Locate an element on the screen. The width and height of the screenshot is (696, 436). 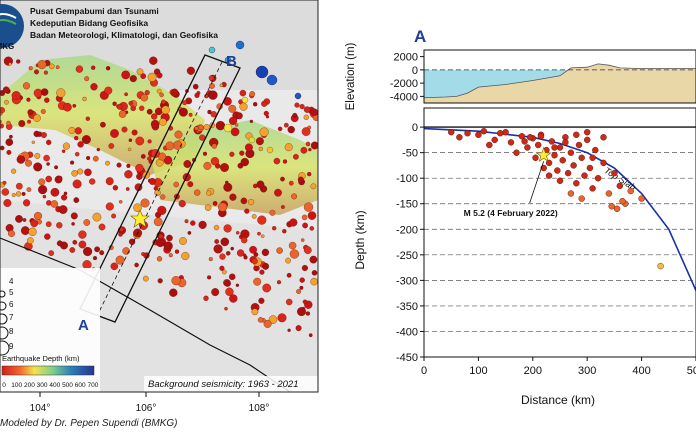
magnitude-legend: 4 5 6 7 8 9 is located at coordinates (7, 316).